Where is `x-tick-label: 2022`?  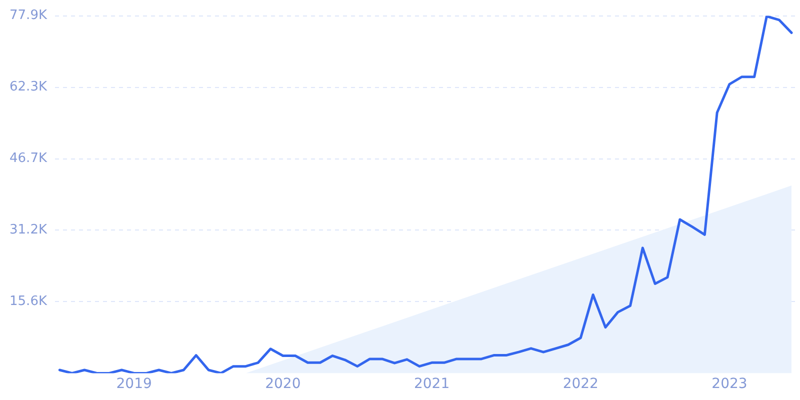 x-tick-label: 2022 is located at coordinates (580, 384).